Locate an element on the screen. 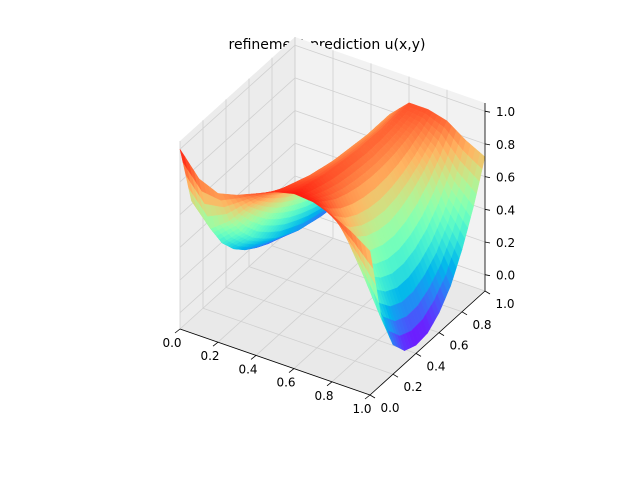  y-tick-label: 1.0 is located at coordinates (504, 304).